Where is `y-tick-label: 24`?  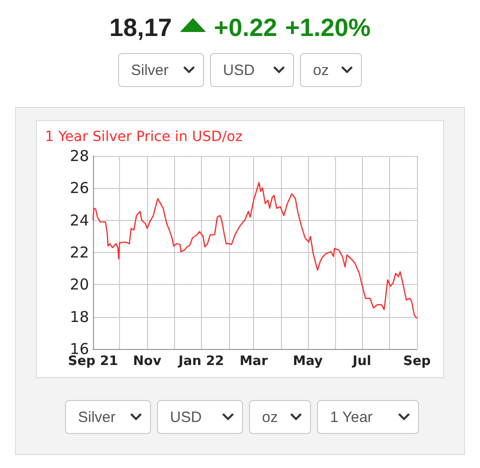
y-tick-label: 24 is located at coordinates (79, 220).